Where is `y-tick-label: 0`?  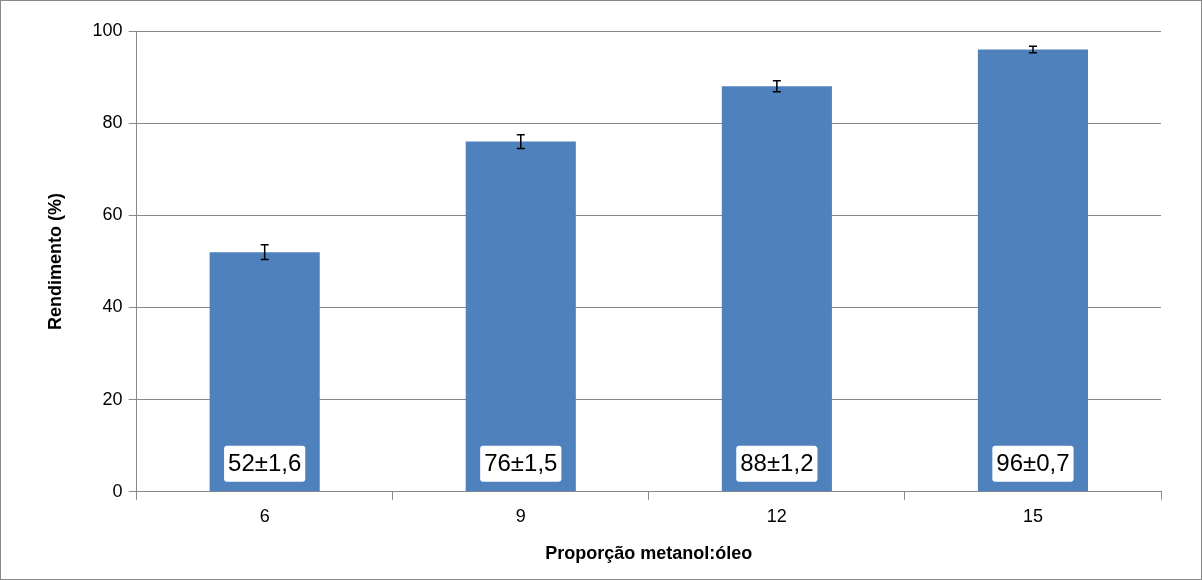 y-tick-label: 0 is located at coordinates (117, 490).